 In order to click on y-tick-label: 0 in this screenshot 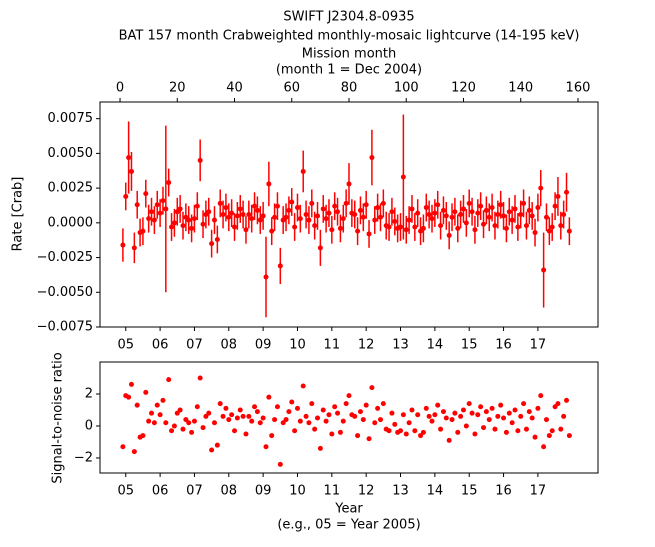, I will do `click(89, 425)`.